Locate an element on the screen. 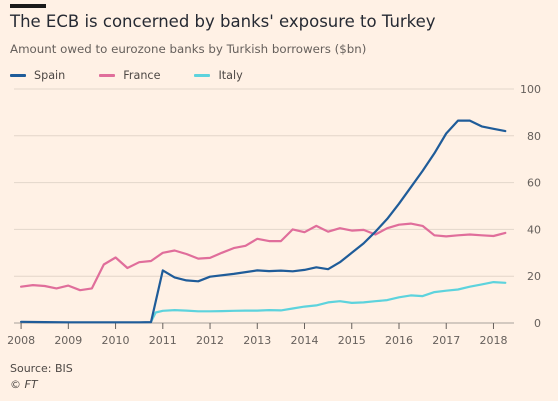  x-tick-label: 2013 is located at coordinates (257, 340).